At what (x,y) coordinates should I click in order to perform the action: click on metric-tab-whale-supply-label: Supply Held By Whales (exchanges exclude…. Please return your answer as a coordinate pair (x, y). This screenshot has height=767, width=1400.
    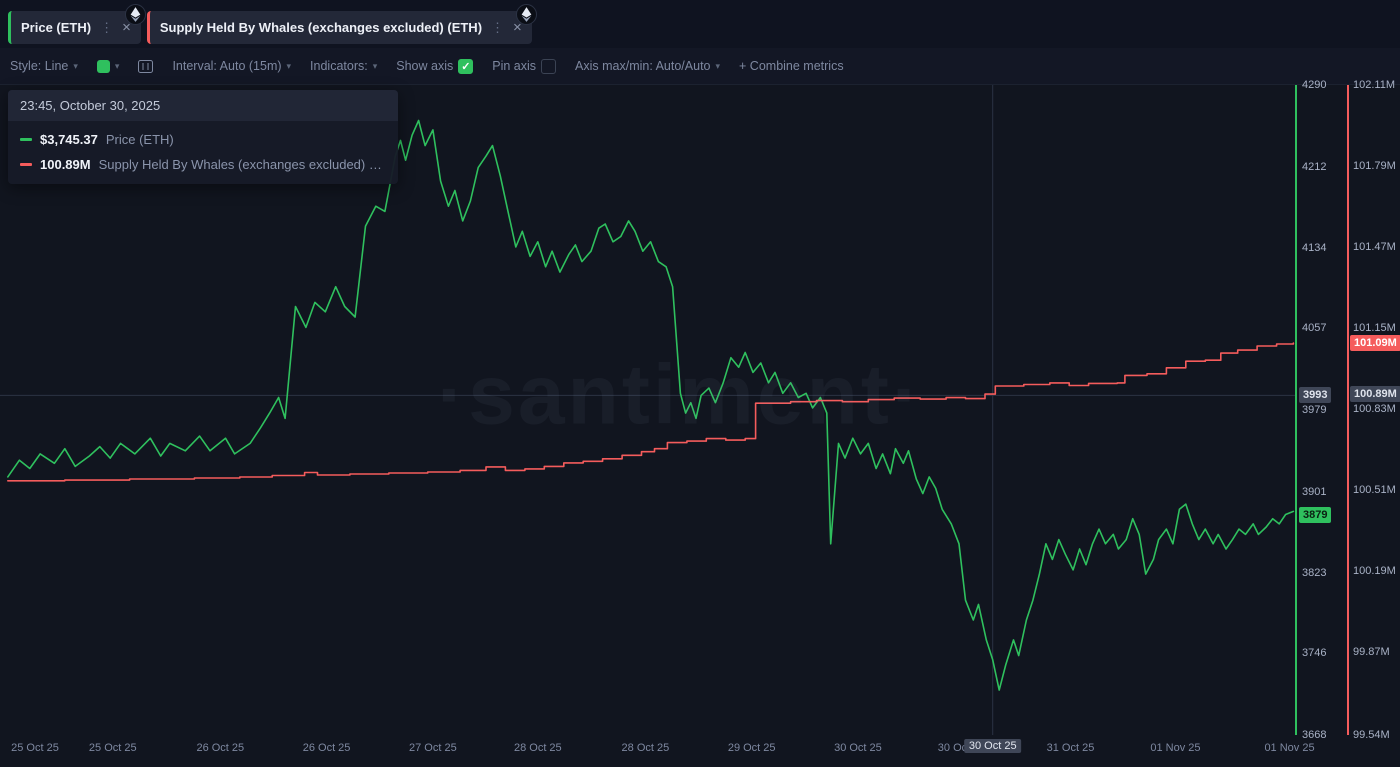
    Looking at the image, I should click on (321, 27).